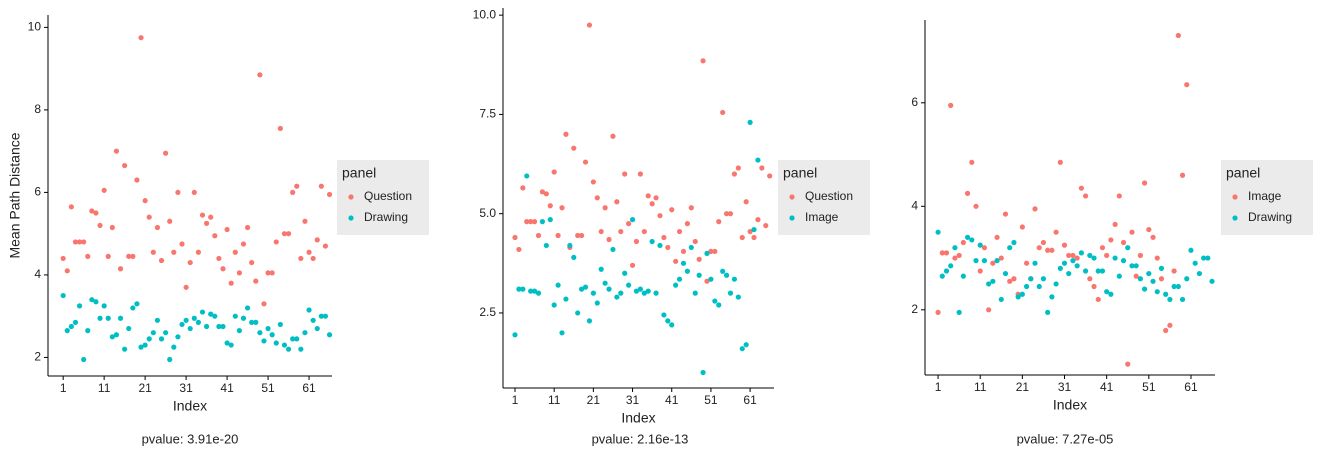  What do you see at coordinates (1243, 173) in the screenshot?
I see `legend-title: panel` at bounding box center [1243, 173].